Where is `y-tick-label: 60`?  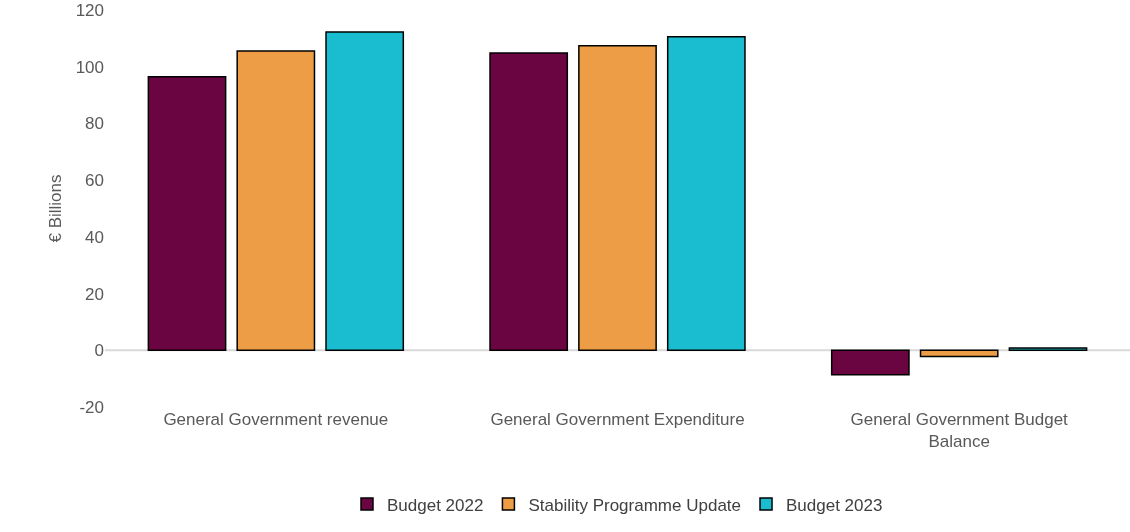
y-tick-label: 60 is located at coordinates (94, 181).